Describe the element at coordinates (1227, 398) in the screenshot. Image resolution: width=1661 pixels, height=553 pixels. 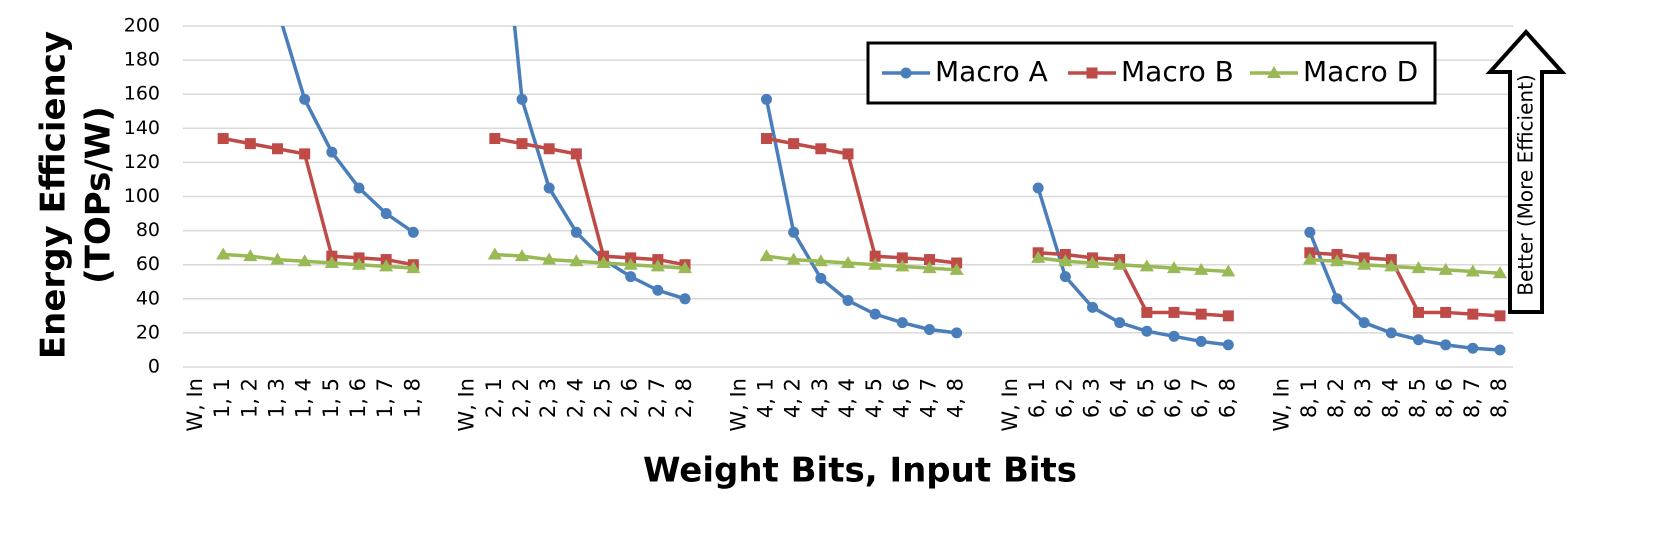
I see `x-tick-label: 6, 8` at that location.